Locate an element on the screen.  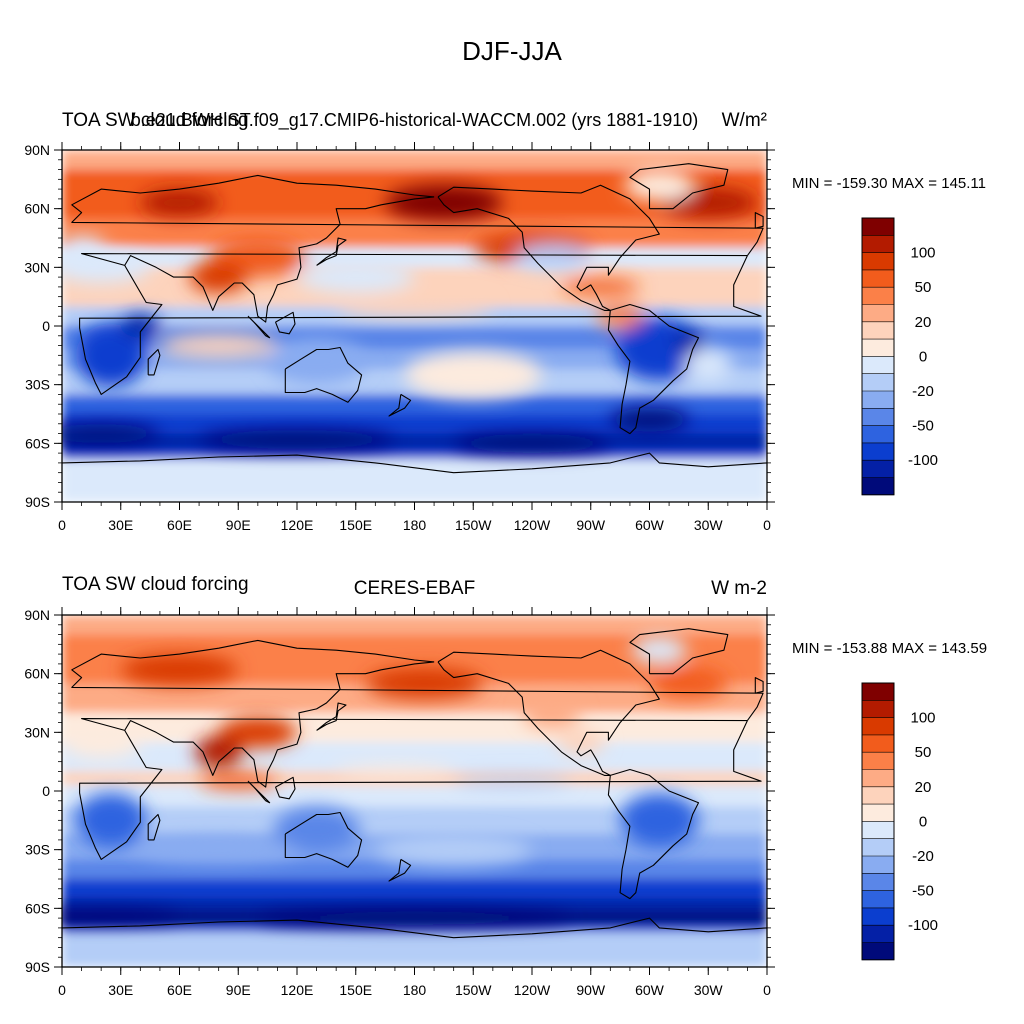
panel-units: W m-2 is located at coordinates (739, 588).